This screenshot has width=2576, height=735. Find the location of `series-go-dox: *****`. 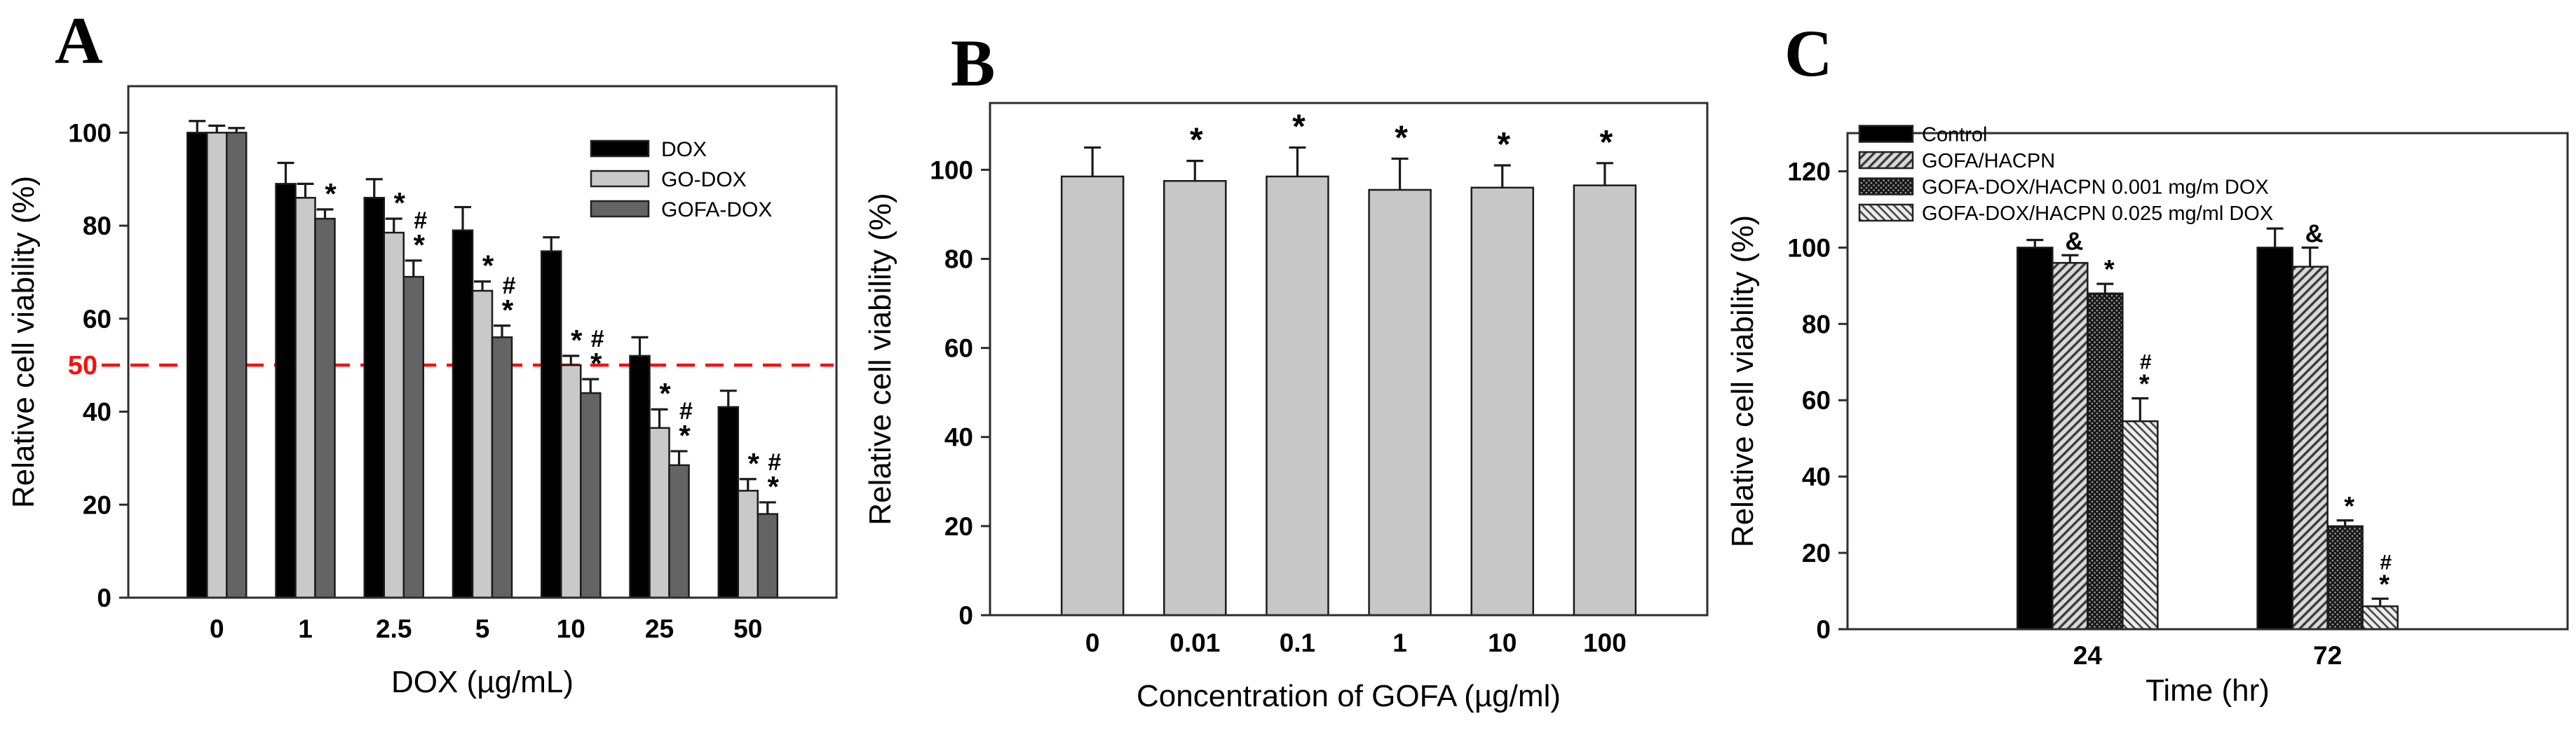

series-go-dox: ***** is located at coordinates (483, 361).